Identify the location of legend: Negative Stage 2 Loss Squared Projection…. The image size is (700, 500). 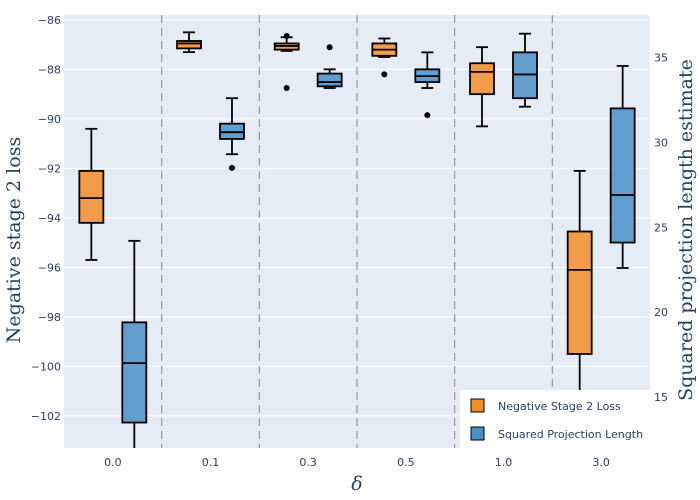
(556, 419).